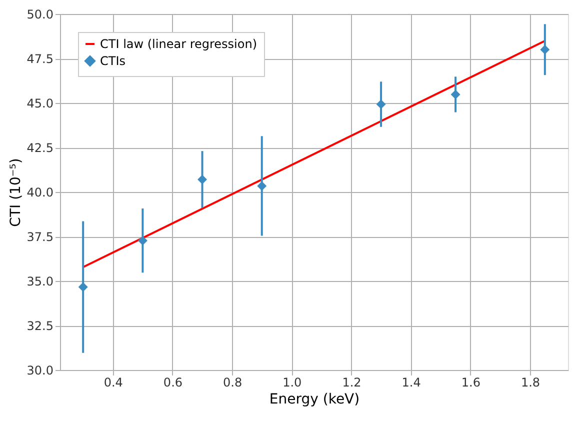 This screenshot has height=422, width=584. Describe the element at coordinates (40, 103) in the screenshot. I see `y-tick-label: 45.0` at that location.